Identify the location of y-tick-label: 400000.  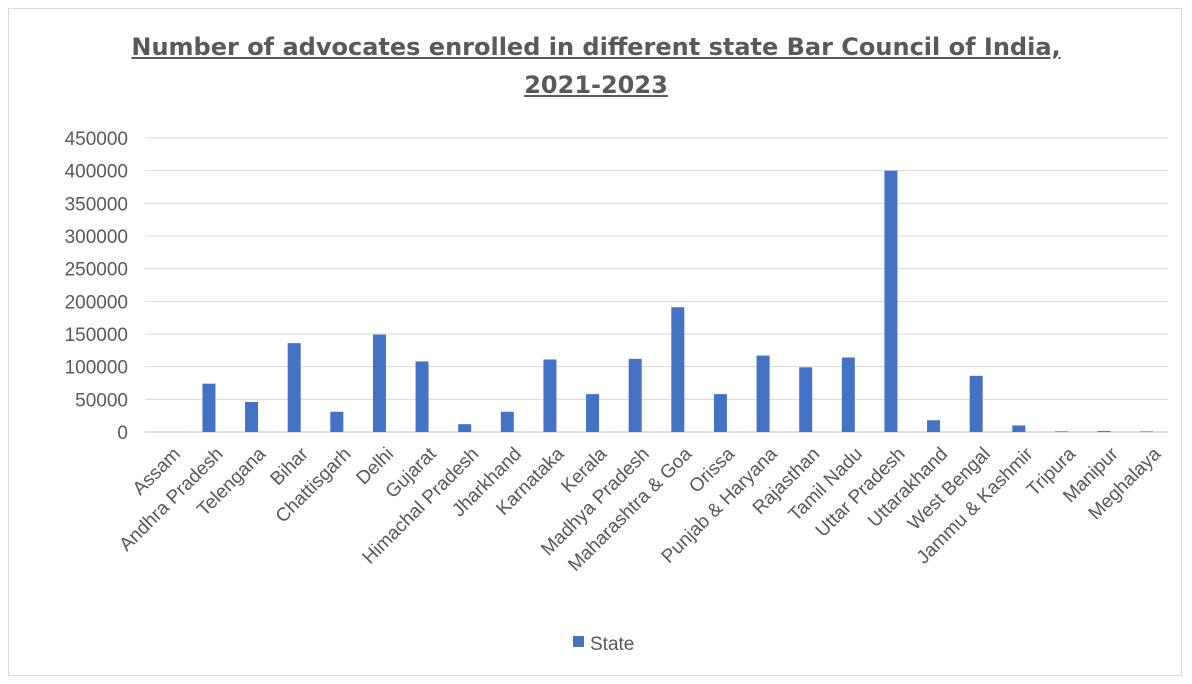
(96, 172).